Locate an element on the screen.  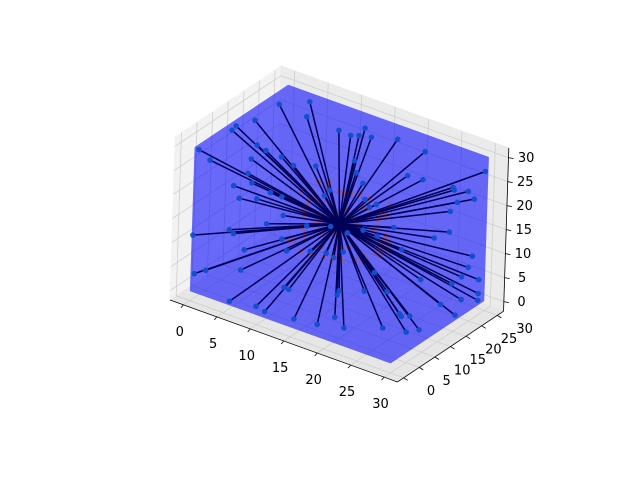
y-tick-label: 5 is located at coordinates (446, 381).